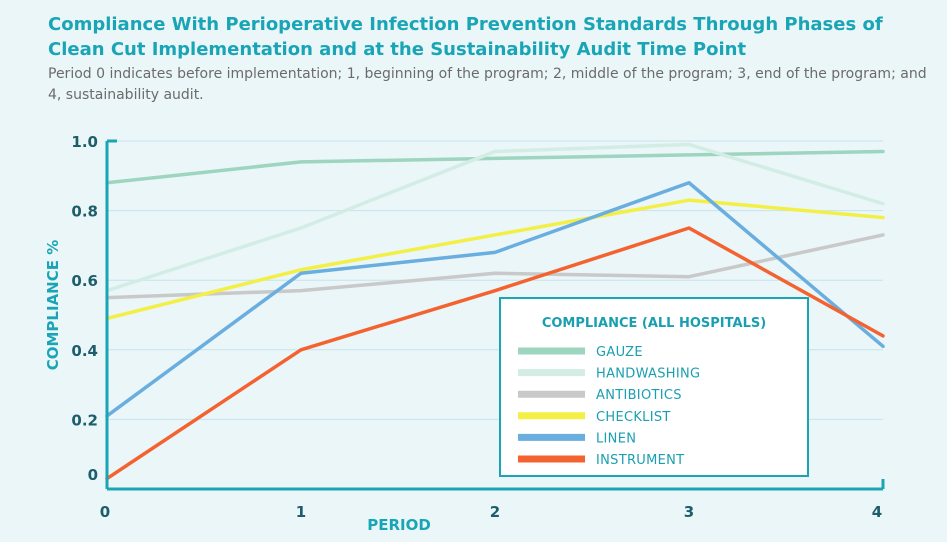  What do you see at coordinates (84, 281) in the screenshot?
I see `y-tick-label-3: 0.6` at bounding box center [84, 281].